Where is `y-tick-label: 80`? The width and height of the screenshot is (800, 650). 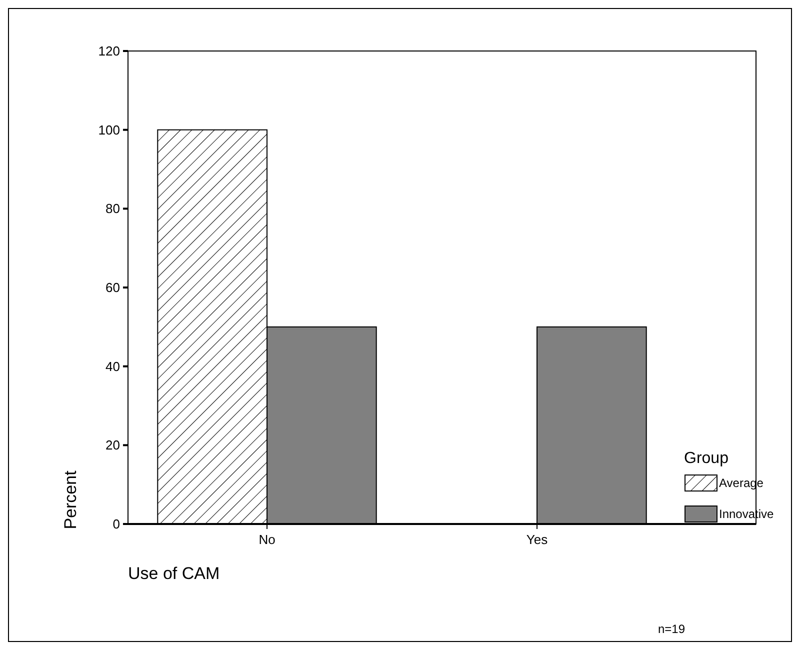 y-tick-label: 80 is located at coordinates (113, 208).